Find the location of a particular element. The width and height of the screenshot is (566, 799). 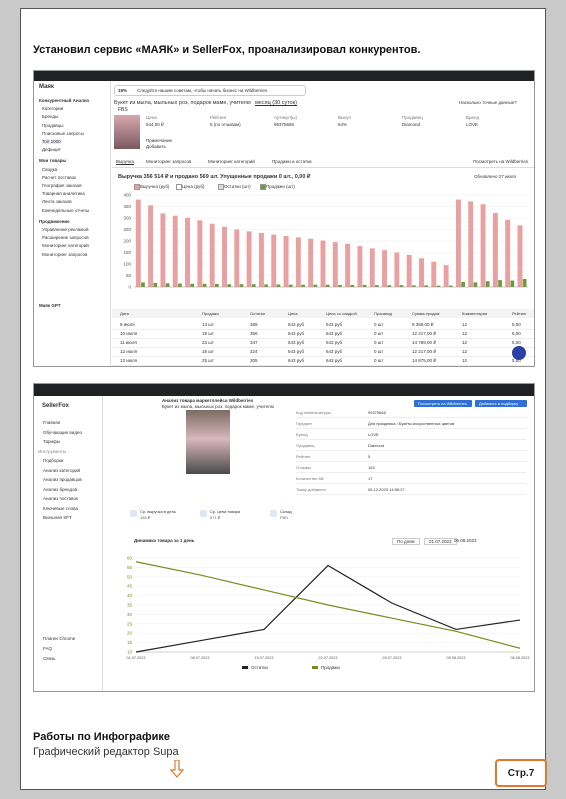

bottom-item: FAQ is located at coordinates (48, 648).